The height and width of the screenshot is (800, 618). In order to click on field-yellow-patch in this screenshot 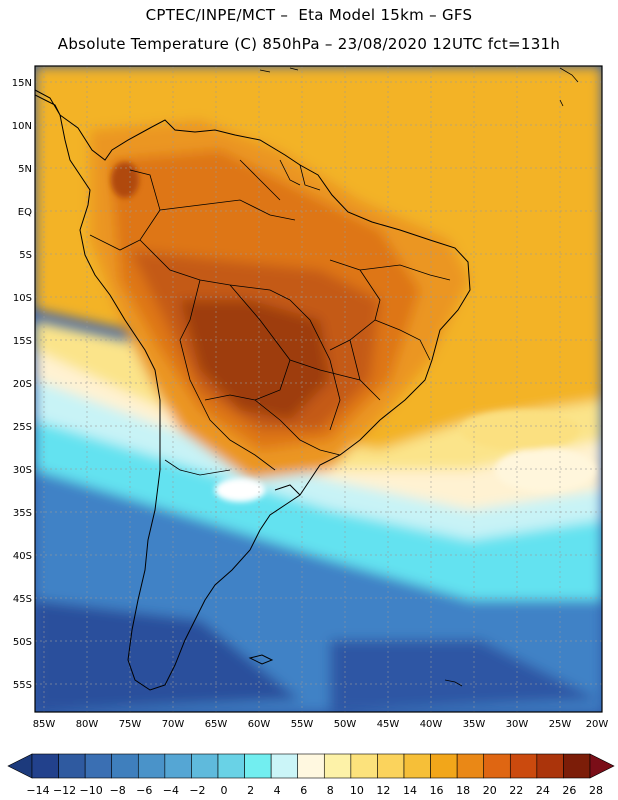, I will do `click(520, 430)`.